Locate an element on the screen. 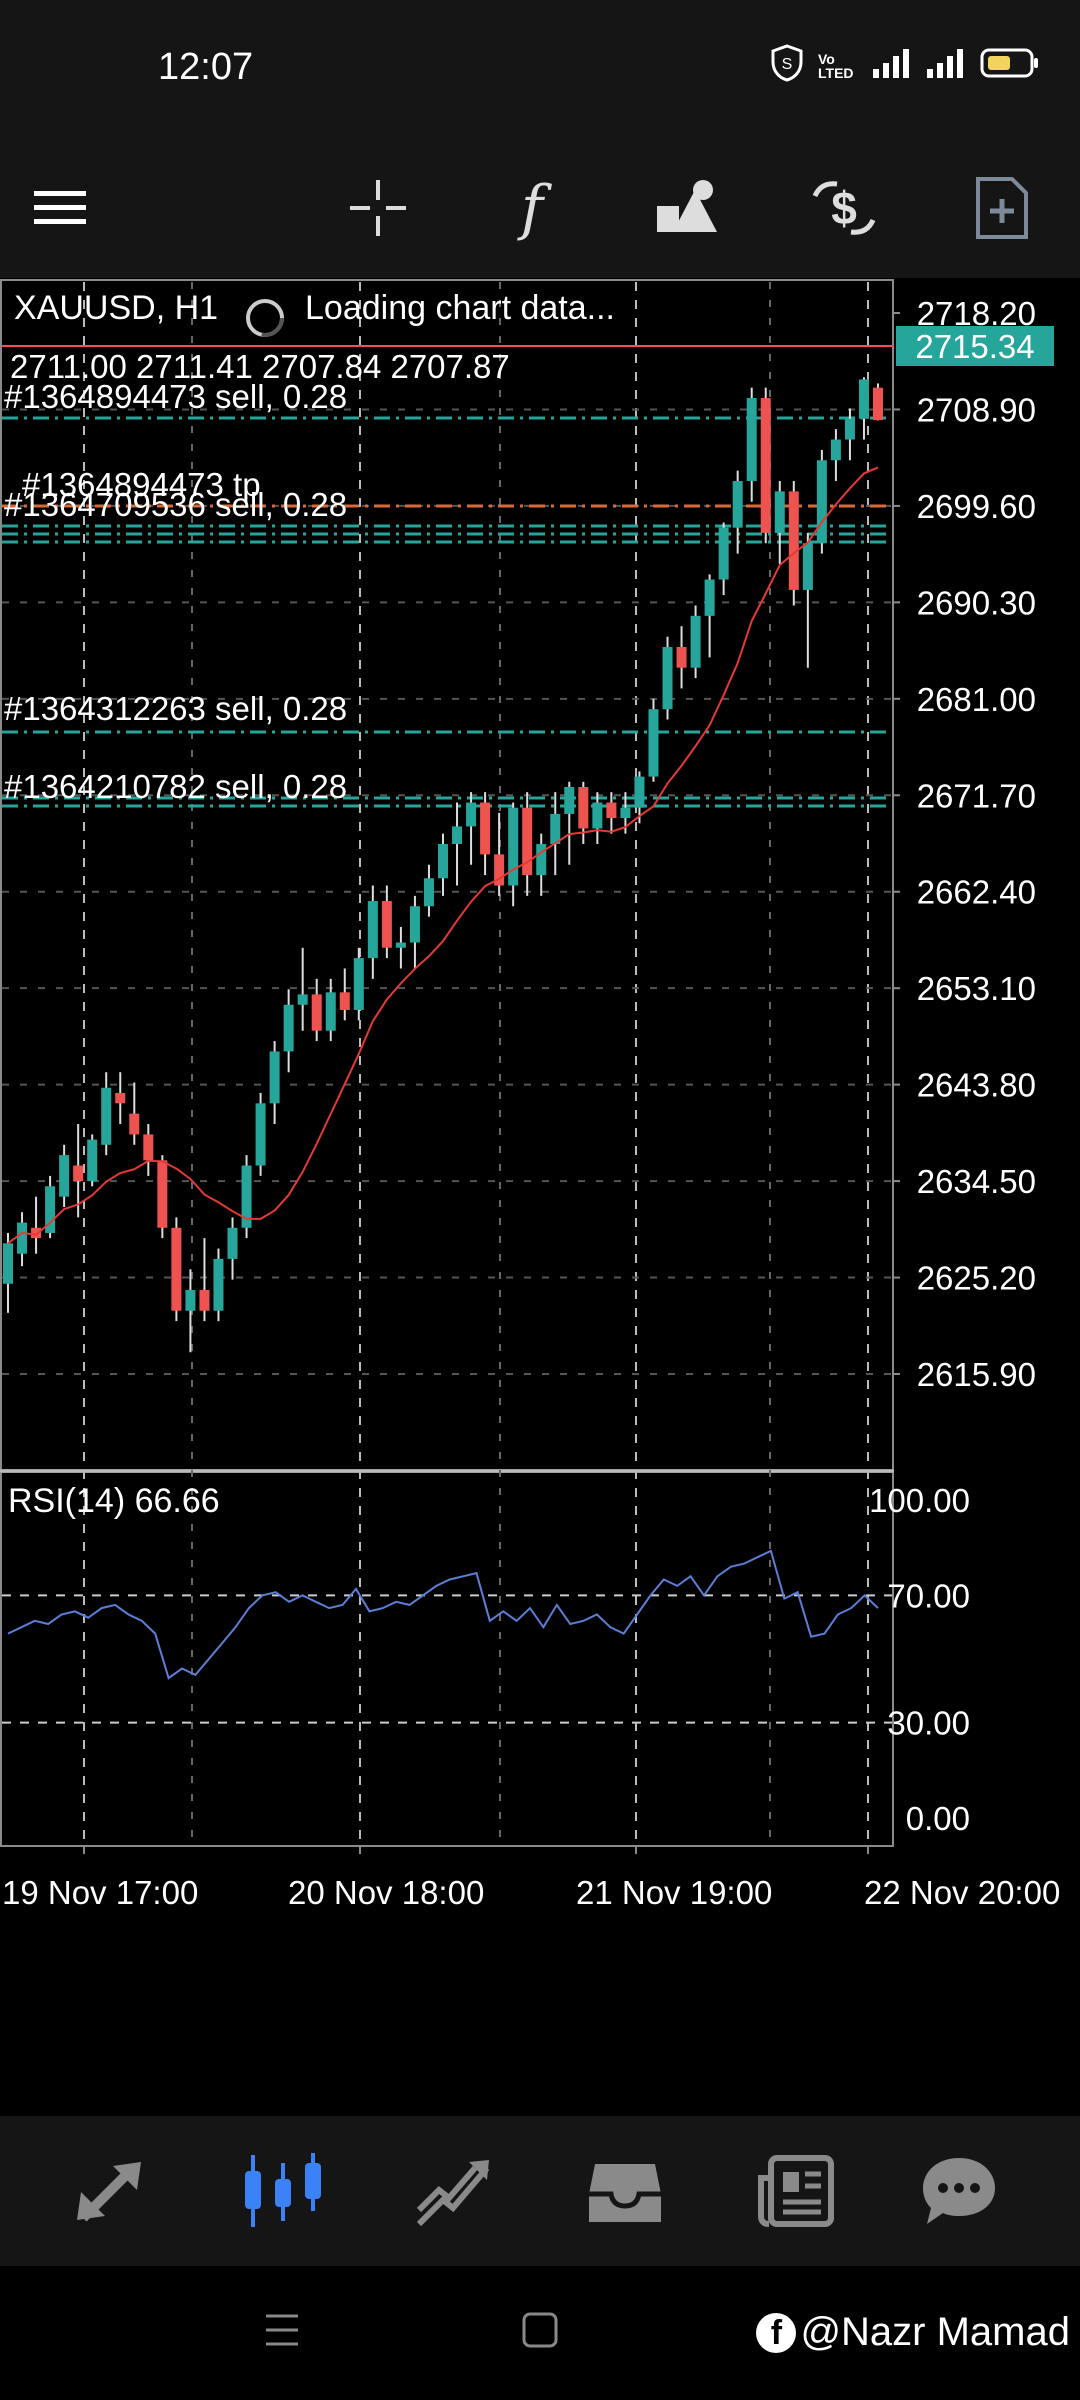 The width and height of the screenshot is (1080, 2400). rsi-tick-label: 100.00 is located at coordinates (919, 1500).